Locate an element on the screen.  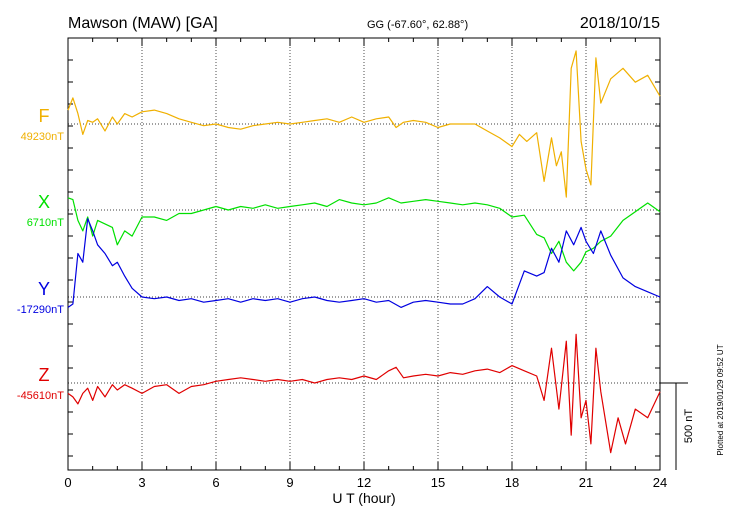
x-tick-label: 3 is located at coordinates (141, 482).